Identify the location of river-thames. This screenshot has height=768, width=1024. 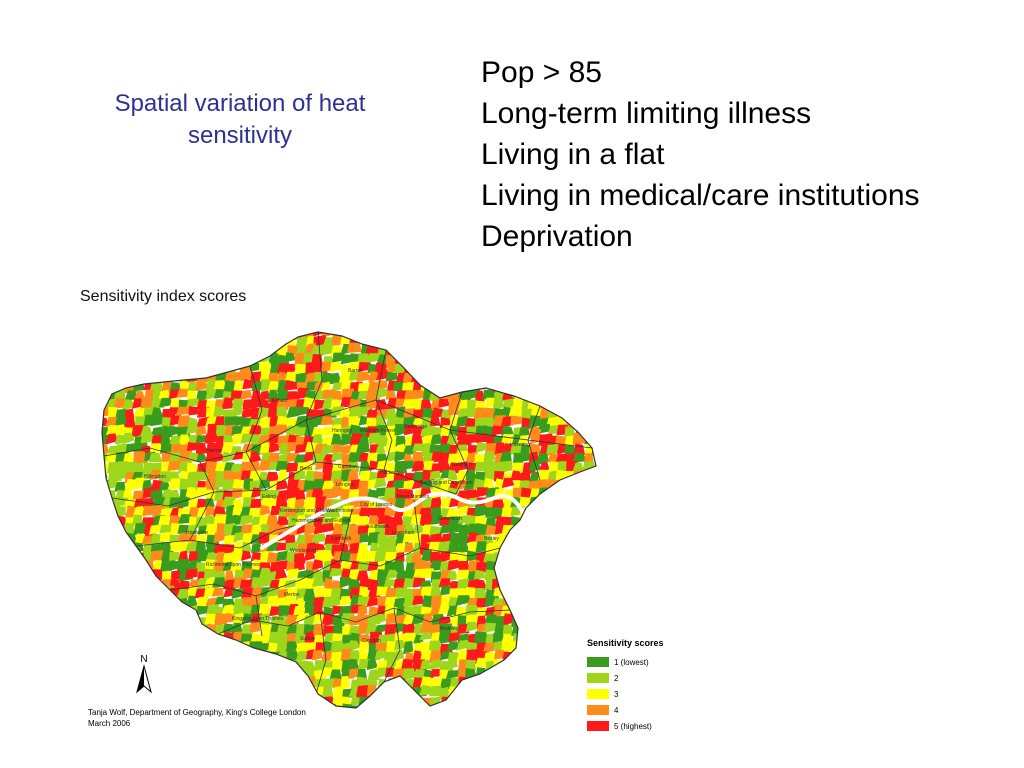
(394, 520).